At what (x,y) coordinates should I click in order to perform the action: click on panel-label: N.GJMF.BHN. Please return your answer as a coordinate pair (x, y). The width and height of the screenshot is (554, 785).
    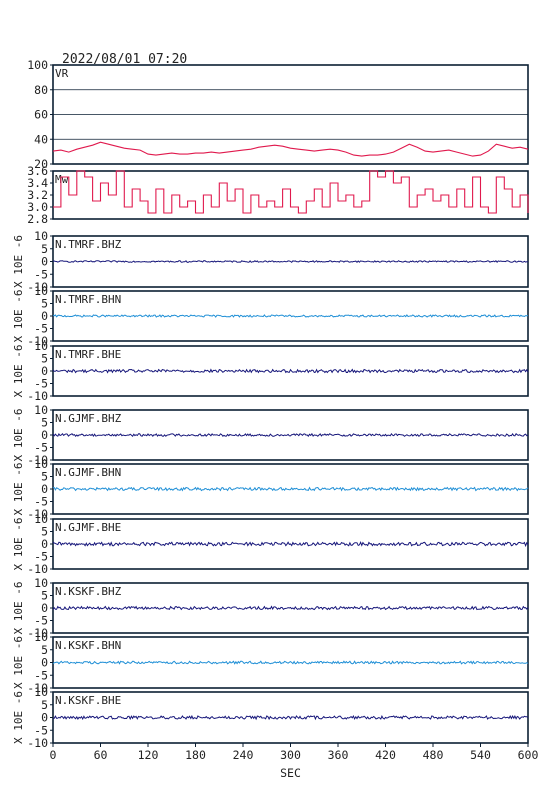
    Looking at the image, I should click on (88, 472).